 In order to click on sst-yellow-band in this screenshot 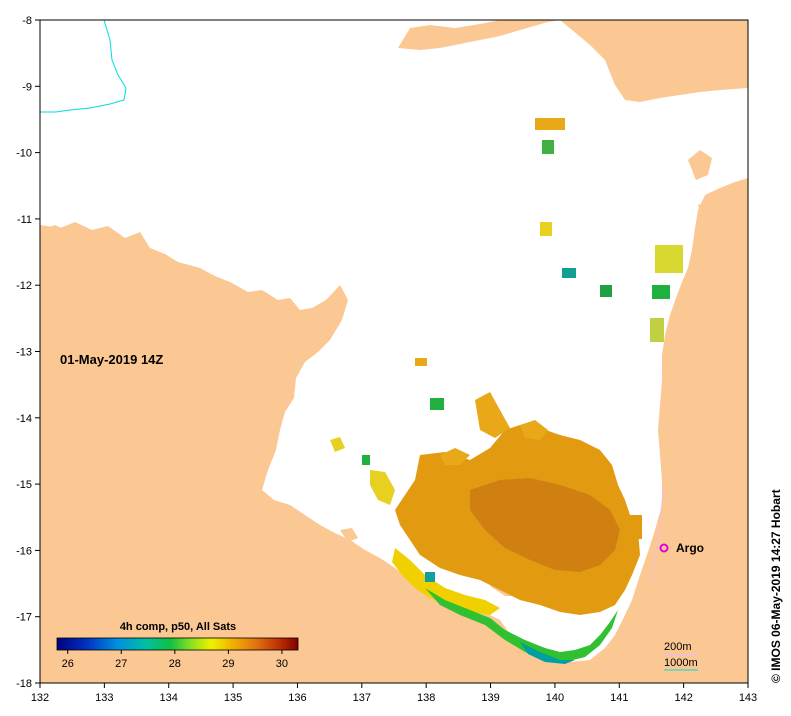, I will do `click(446, 581)`.